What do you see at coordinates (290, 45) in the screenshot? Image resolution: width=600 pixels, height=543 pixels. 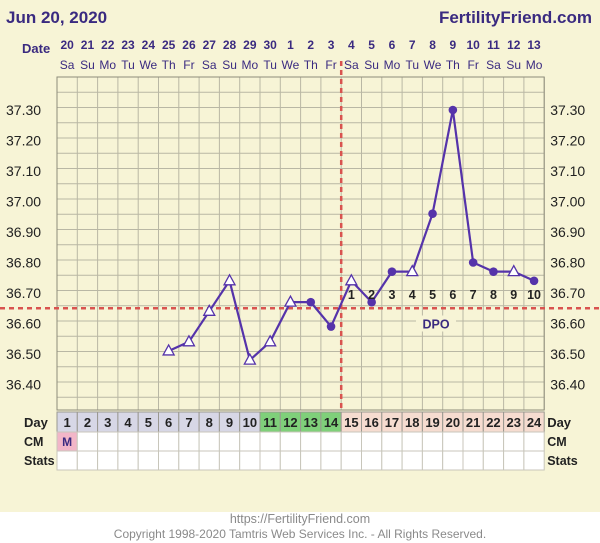 I see `date-label: 1` at bounding box center [290, 45].